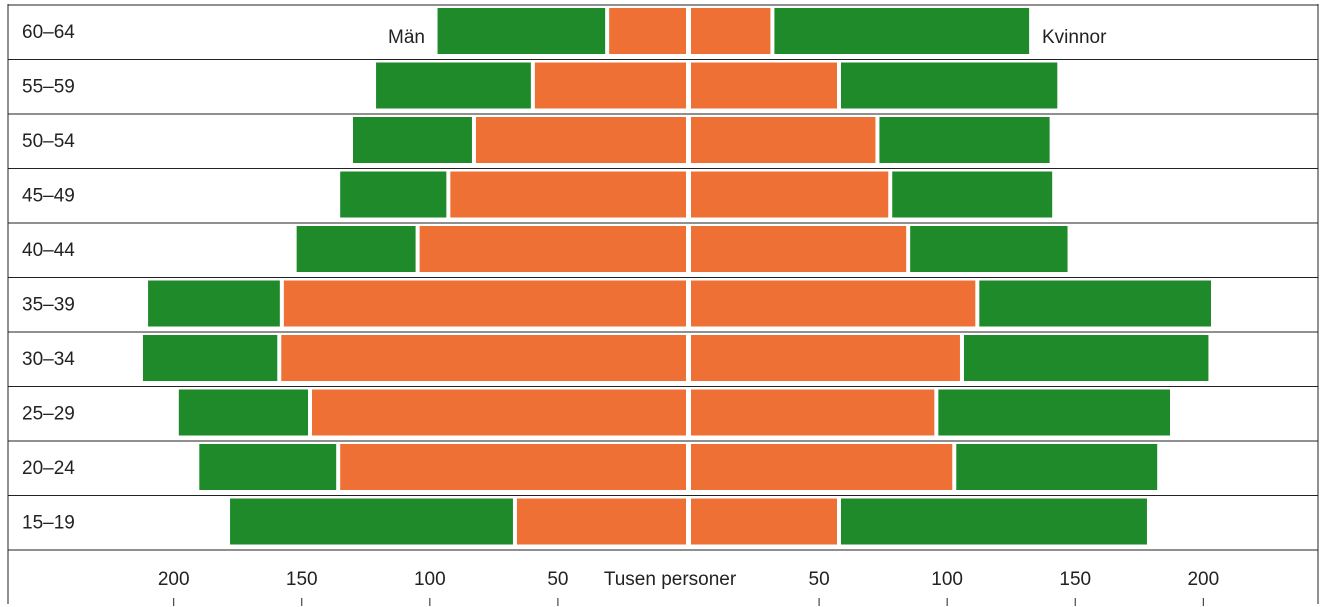  Describe the element at coordinates (48, 523) in the screenshot. I see `y-tick-label: 15–19` at that location.